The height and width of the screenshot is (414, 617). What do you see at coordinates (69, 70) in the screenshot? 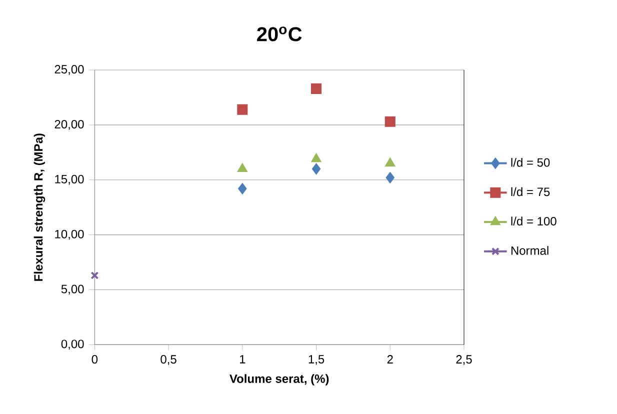
I see `y-tick-label: 25,00` at bounding box center [69, 70].